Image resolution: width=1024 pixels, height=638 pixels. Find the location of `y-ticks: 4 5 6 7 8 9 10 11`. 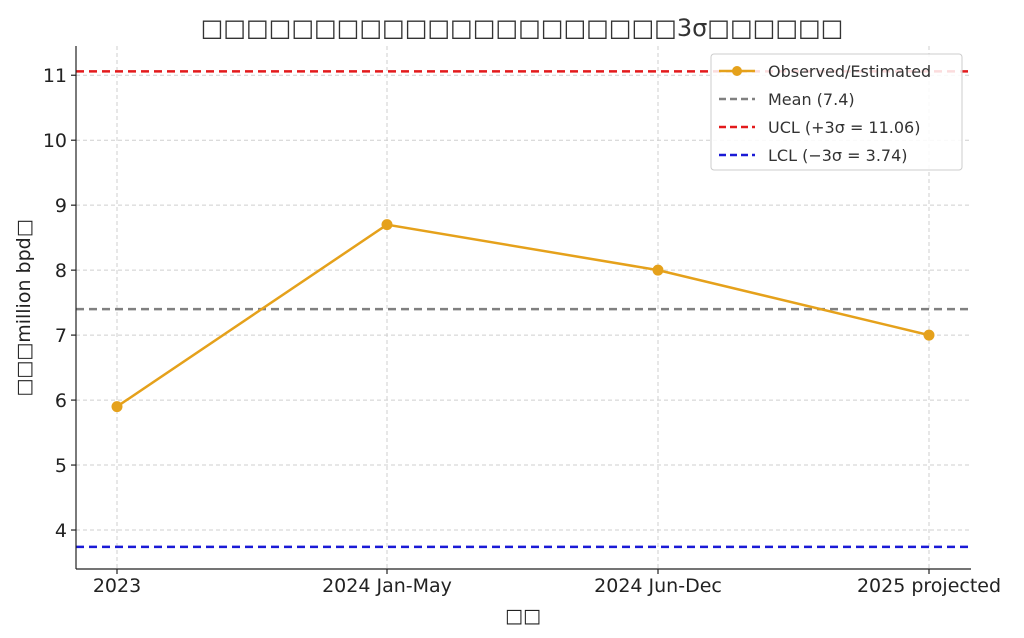

y-ticks: 4 5 6 7 8 9 10 11 is located at coordinates (59, 303).